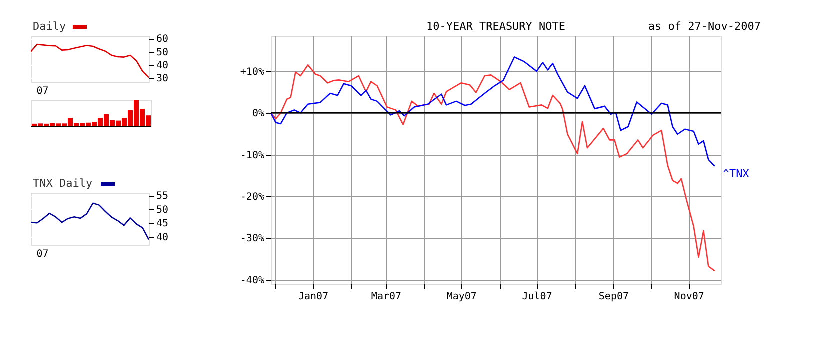 Image resolution: width=816 pixels, height=349 pixels. I want to click on legend-label: Daily, so click(49, 26).